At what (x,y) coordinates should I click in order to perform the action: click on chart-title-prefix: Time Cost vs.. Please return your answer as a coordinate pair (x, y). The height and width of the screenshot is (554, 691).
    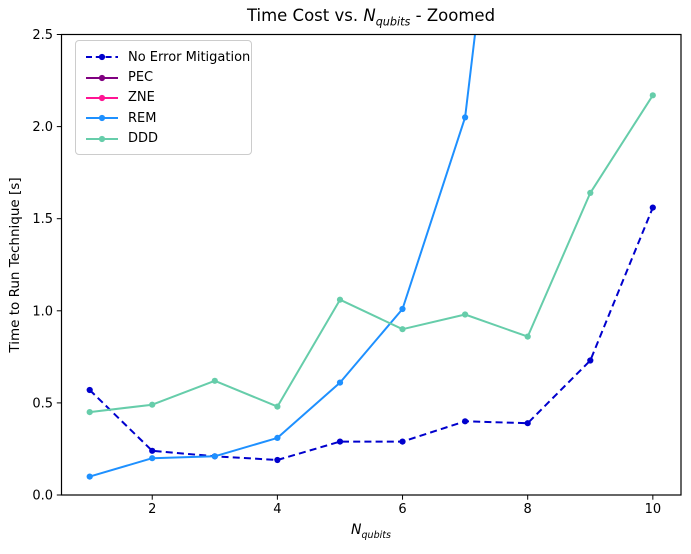
    Looking at the image, I should click on (305, 15).